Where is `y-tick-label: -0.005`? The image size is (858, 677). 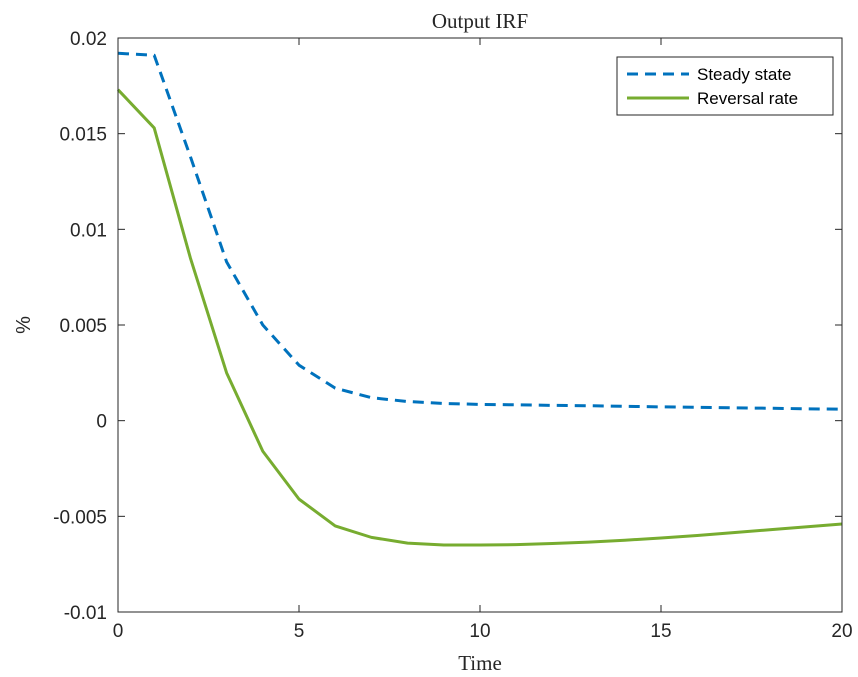 y-tick-label: -0.005 is located at coordinates (80, 517).